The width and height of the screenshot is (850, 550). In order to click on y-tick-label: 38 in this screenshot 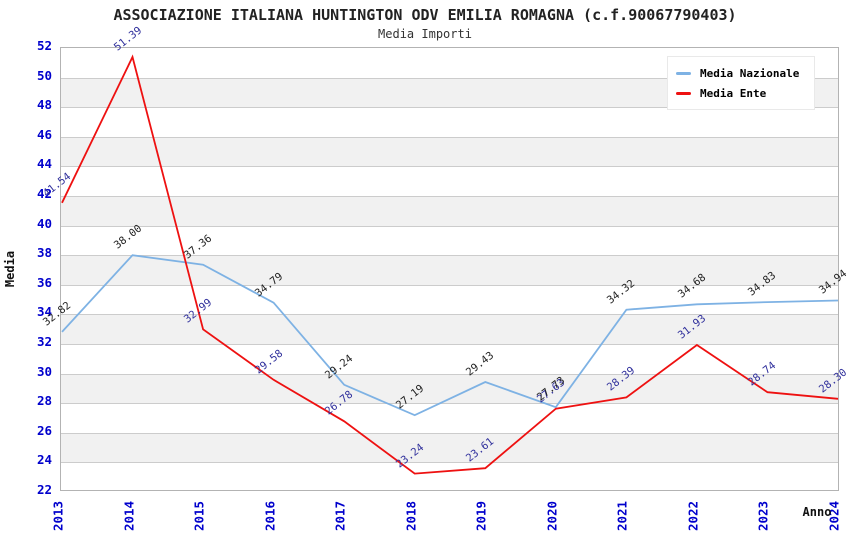, I will do `click(44, 253)`.